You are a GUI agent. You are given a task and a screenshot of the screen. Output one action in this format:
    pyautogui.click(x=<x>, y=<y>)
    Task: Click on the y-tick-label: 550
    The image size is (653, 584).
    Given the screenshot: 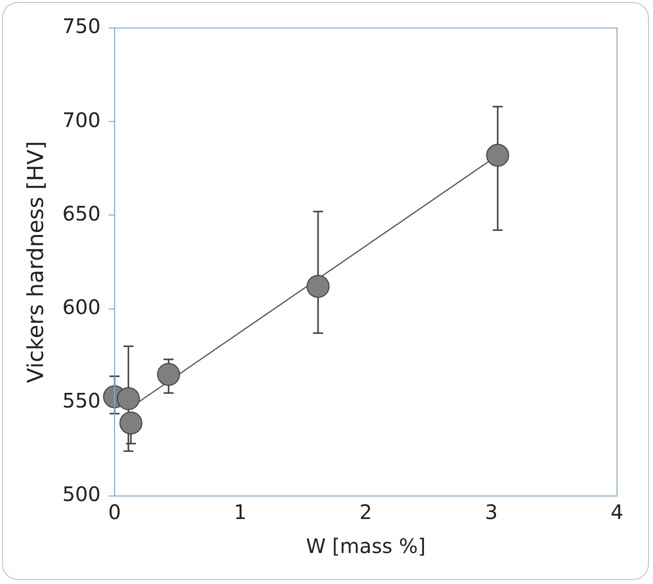 What is the action you would take?
    pyautogui.click(x=81, y=400)
    